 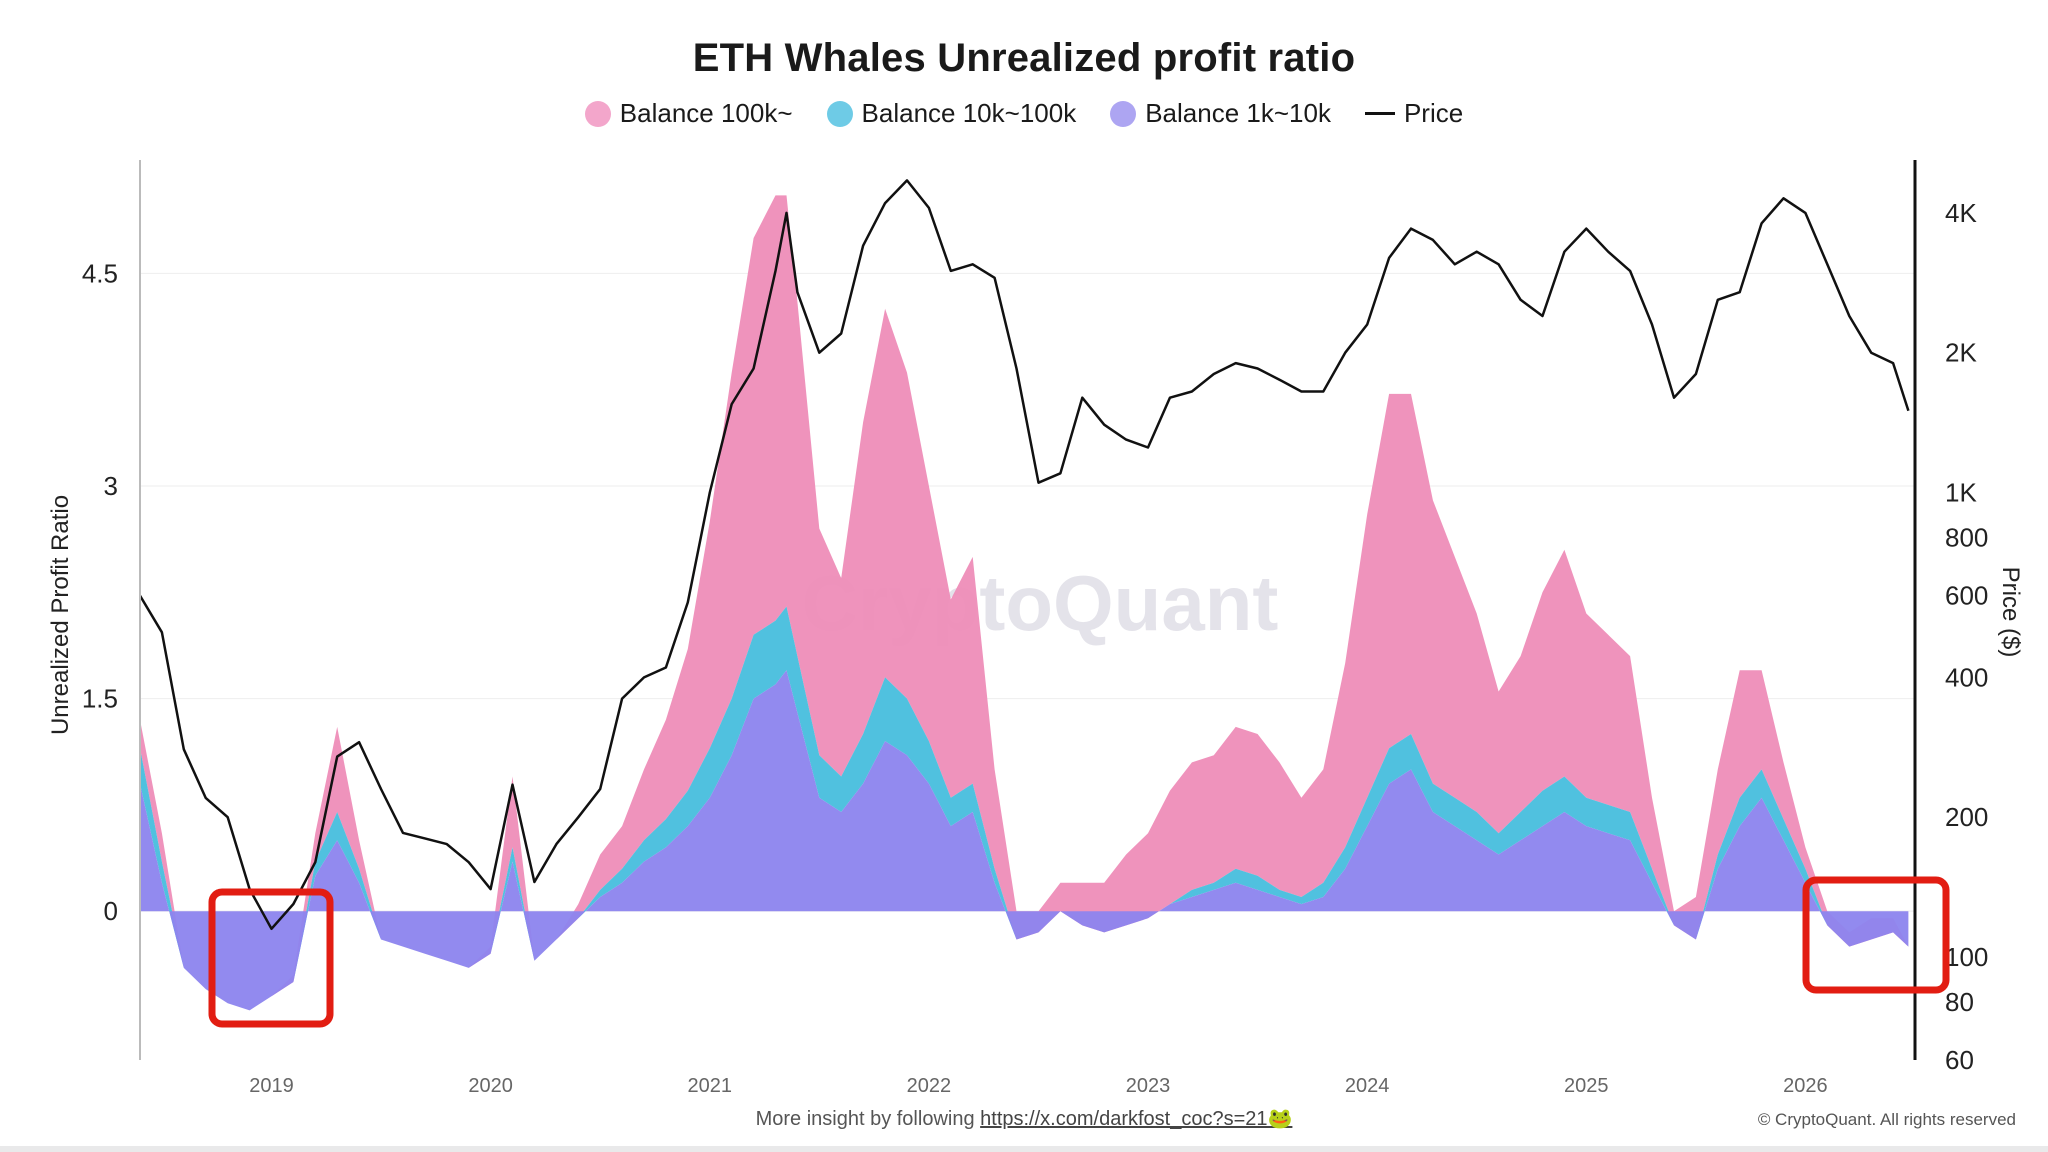 What do you see at coordinates (710, 1086) in the screenshot?
I see `x-tick-label: 2021` at bounding box center [710, 1086].